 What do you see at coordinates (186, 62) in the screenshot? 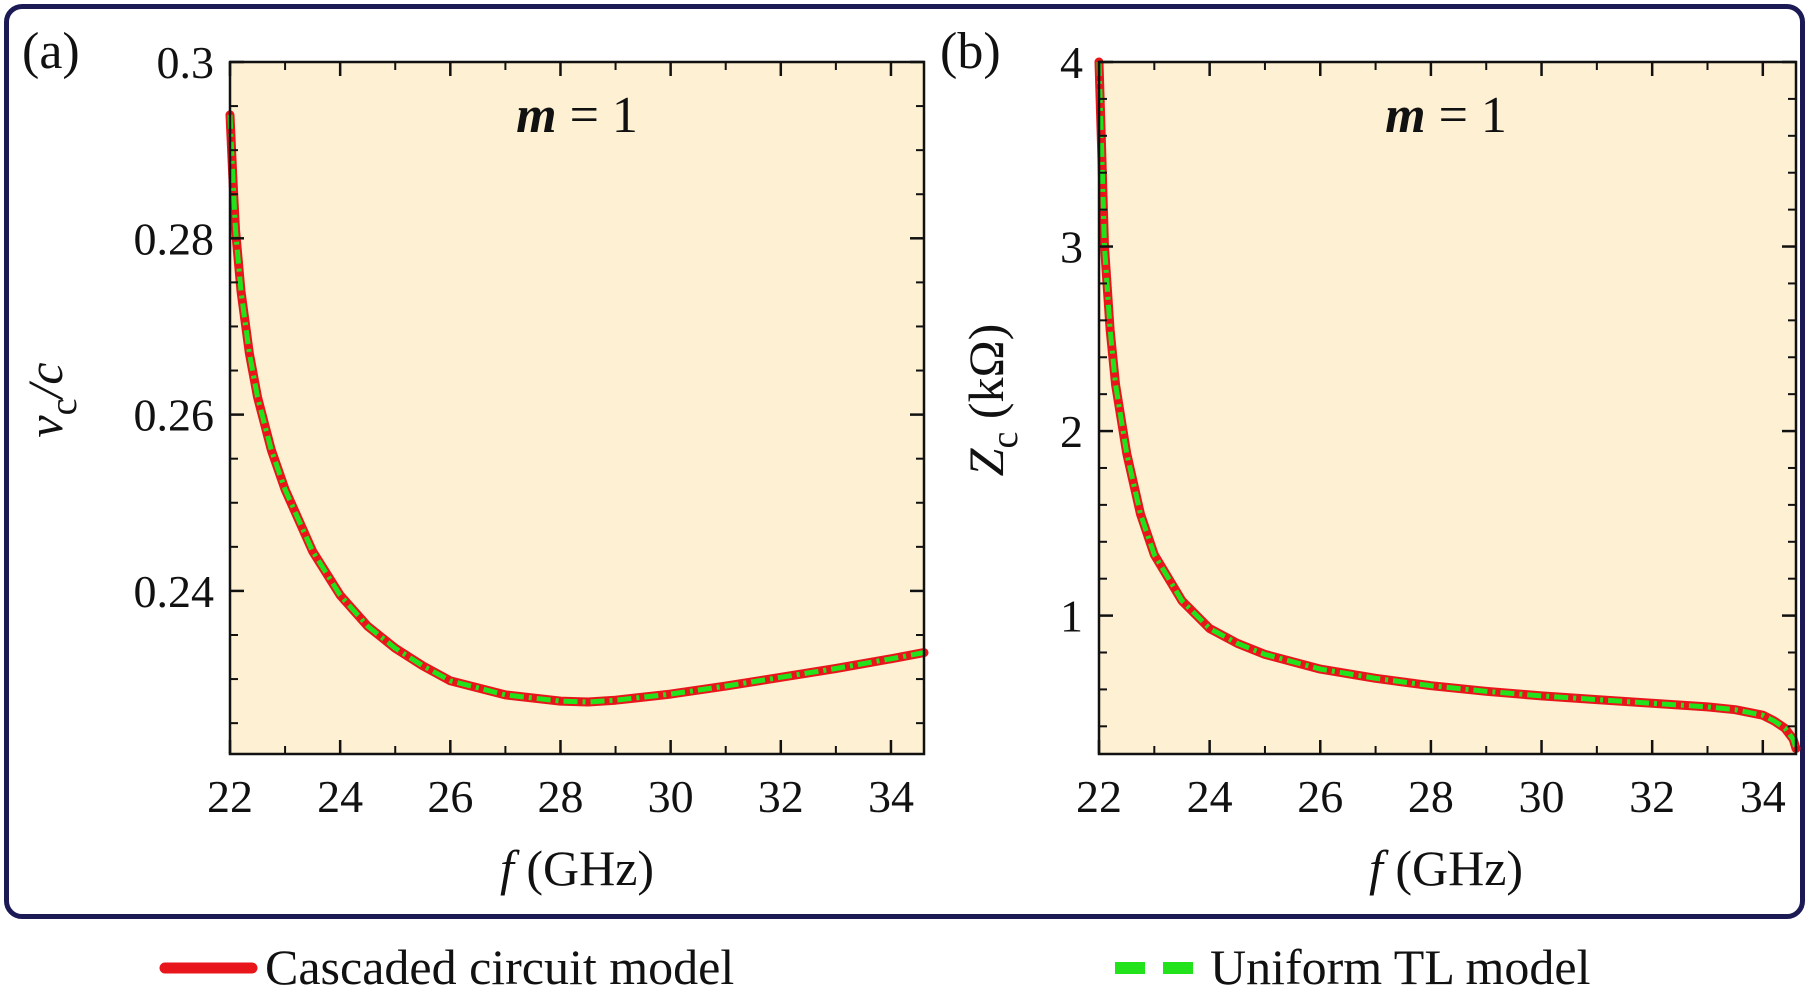
I see `y-tick-label: 0.3` at bounding box center [186, 62].